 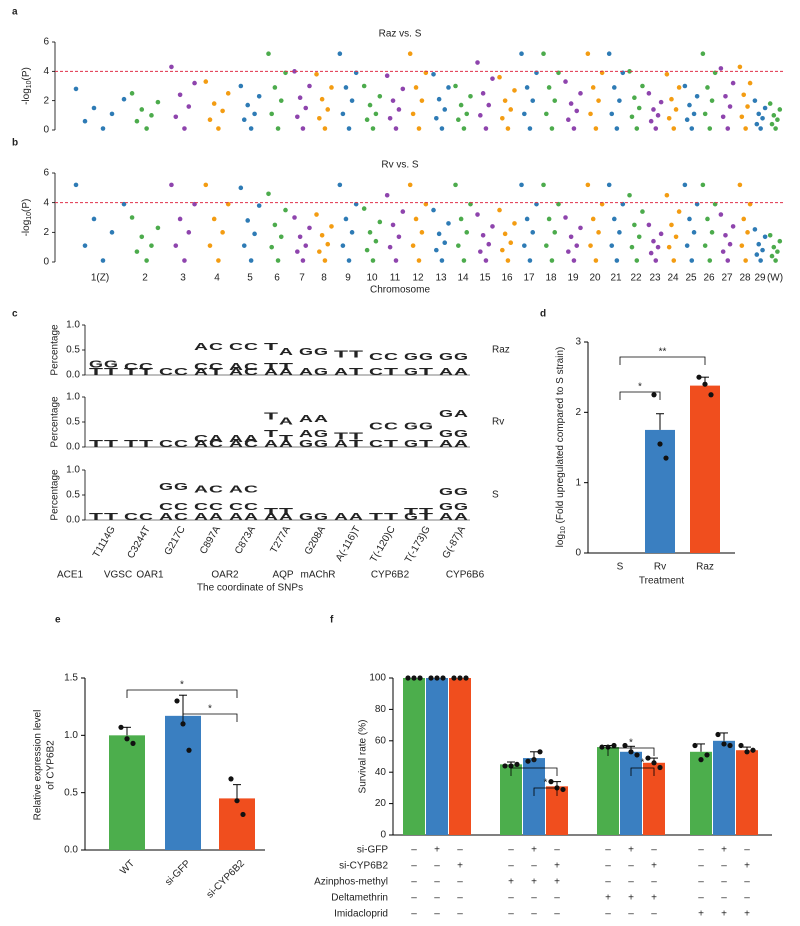 I want to click on snp-label: C873A, so click(x=245, y=540).